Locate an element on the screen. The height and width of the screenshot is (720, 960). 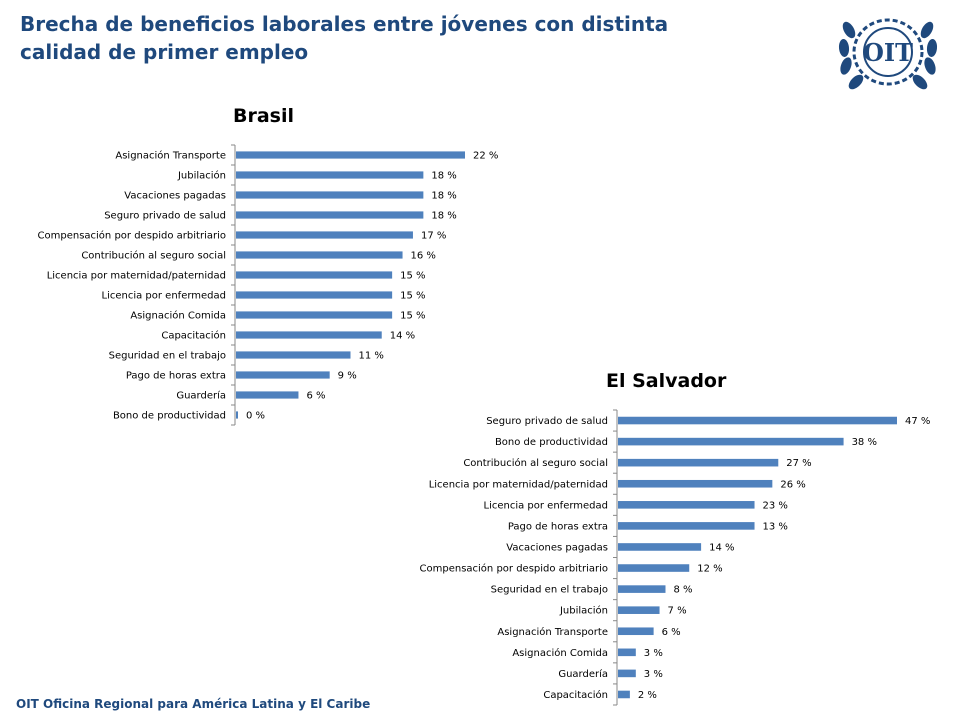
brasil-data-label: 16 % is located at coordinates (423, 256).